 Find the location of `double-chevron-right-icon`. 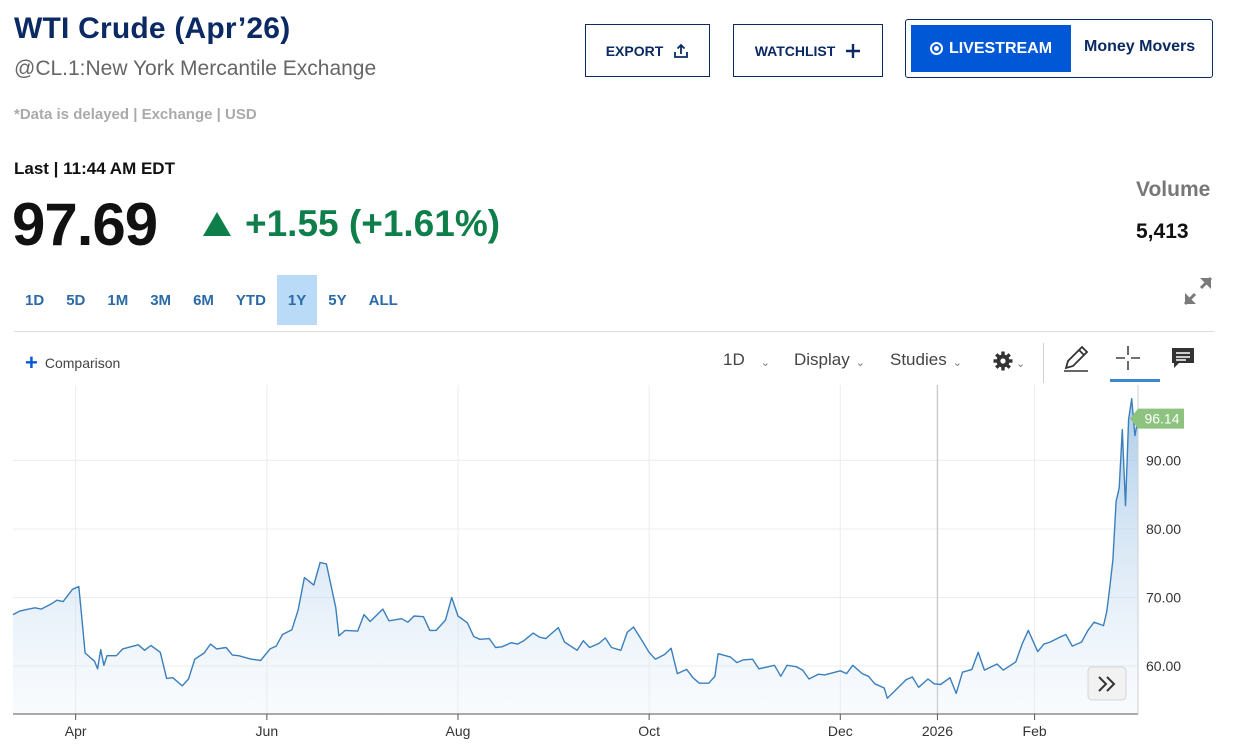

double-chevron-right-icon is located at coordinates (1107, 684).